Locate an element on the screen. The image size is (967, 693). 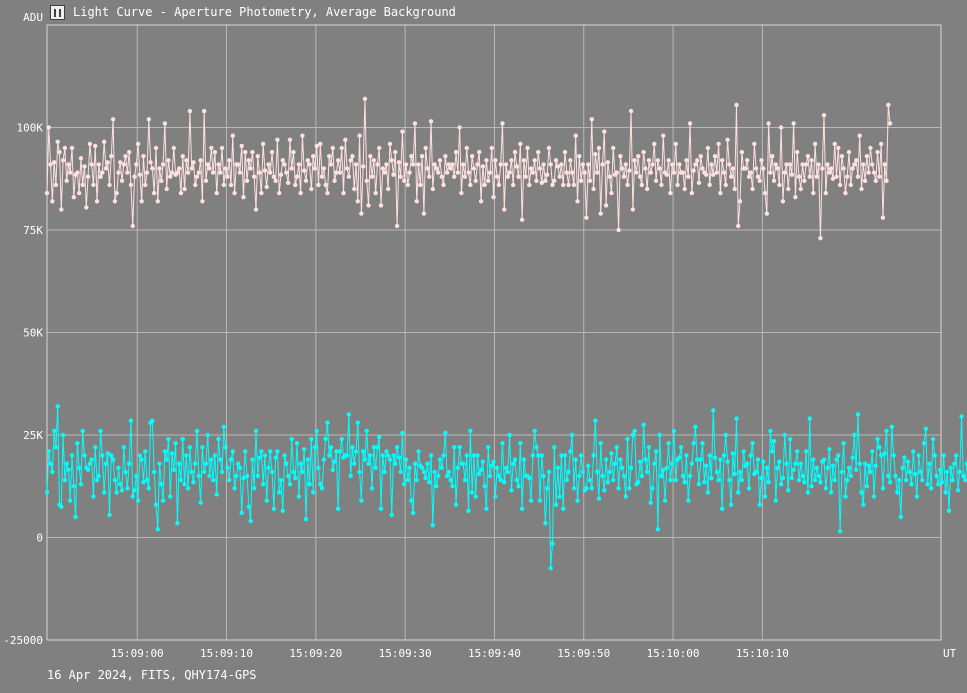
x-tick-label: 15:10:10 is located at coordinates (762, 653).